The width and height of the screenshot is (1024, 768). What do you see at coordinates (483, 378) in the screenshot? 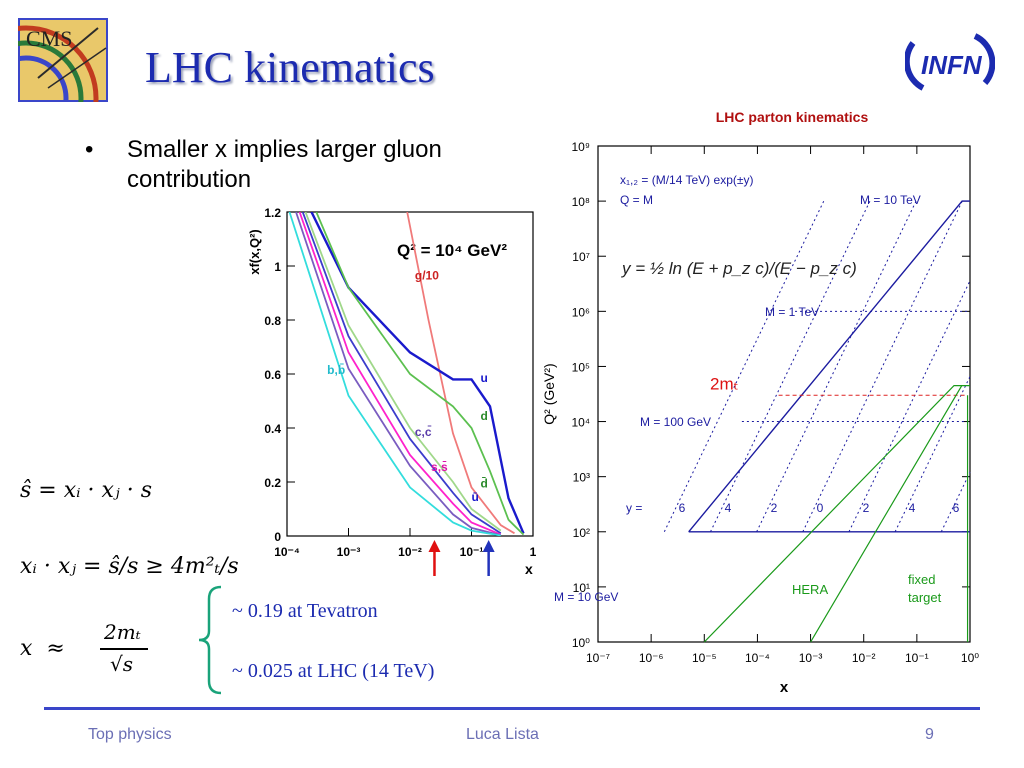
I see `pdf-series-label: u` at bounding box center [483, 378].